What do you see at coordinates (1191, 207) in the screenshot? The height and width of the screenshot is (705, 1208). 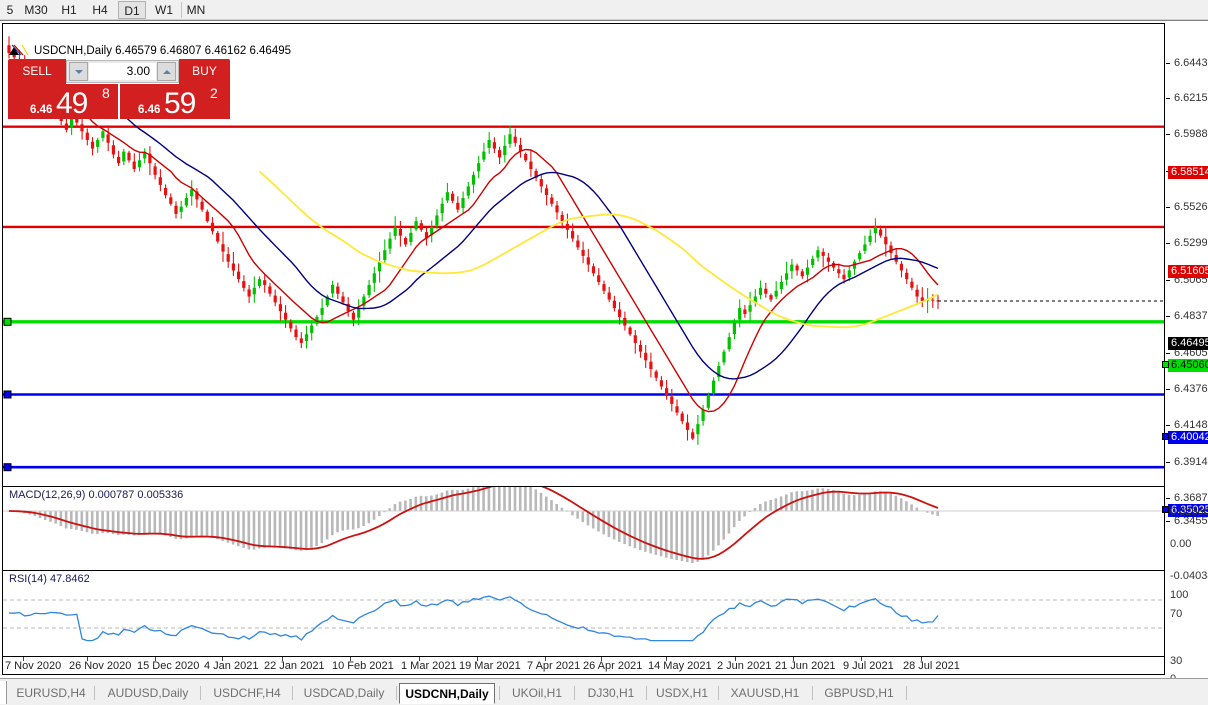 I see `price-axis-label: 6.55265` at bounding box center [1191, 207].